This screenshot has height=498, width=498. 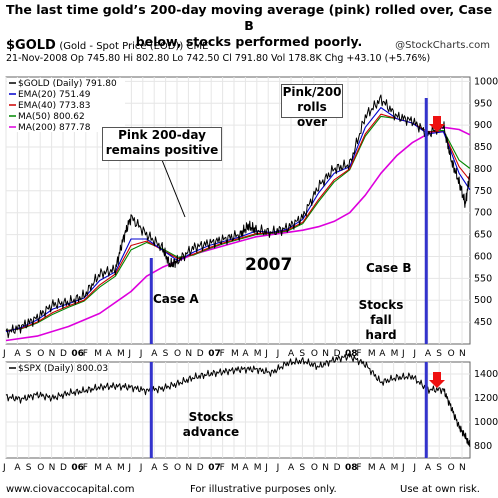 What do you see at coordinates (483, 191) in the screenshot?
I see `gold-y-tick-label: 750` at bounding box center [483, 191].